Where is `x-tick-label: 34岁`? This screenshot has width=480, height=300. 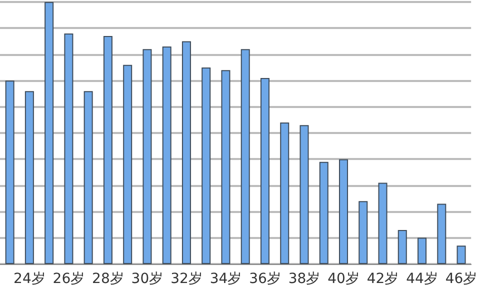 x-tick-label: 34岁 is located at coordinates (226, 279).